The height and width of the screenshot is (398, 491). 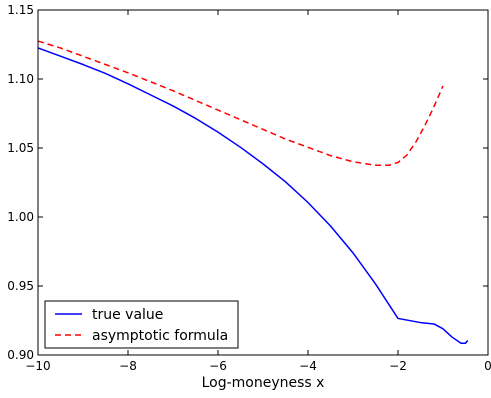 I want to click on x-tick-label: −2, so click(x=398, y=366).